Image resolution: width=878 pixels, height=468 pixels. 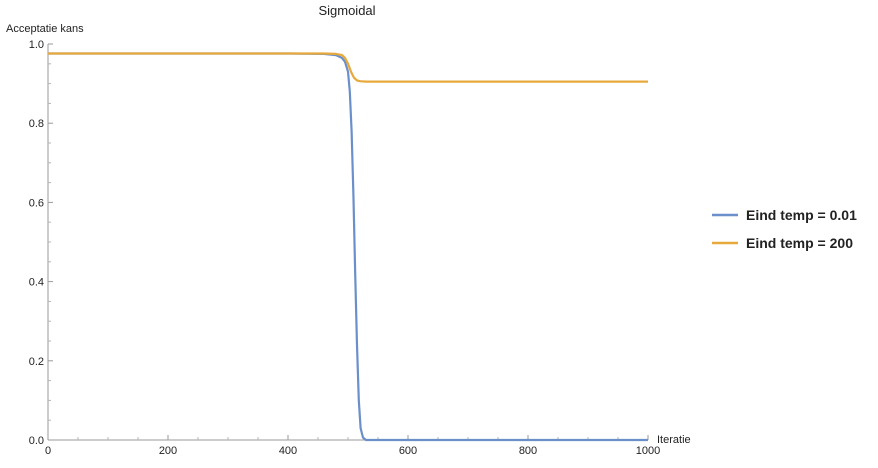 What do you see at coordinates (674, 440) in the screenshot?
I see `x-axis-title: Iteratie` at bounding box center [674, 440].